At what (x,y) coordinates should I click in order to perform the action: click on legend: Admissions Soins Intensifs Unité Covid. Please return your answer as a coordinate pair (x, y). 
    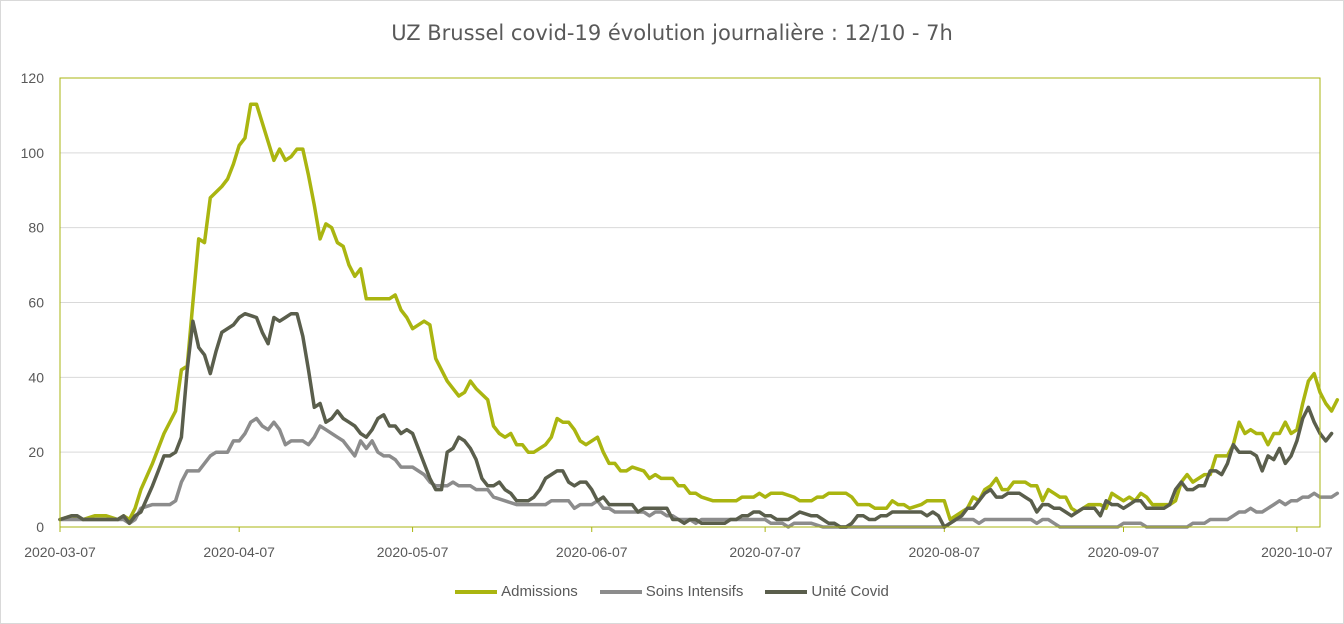
    Looking at the image, I should click on (672, 591).